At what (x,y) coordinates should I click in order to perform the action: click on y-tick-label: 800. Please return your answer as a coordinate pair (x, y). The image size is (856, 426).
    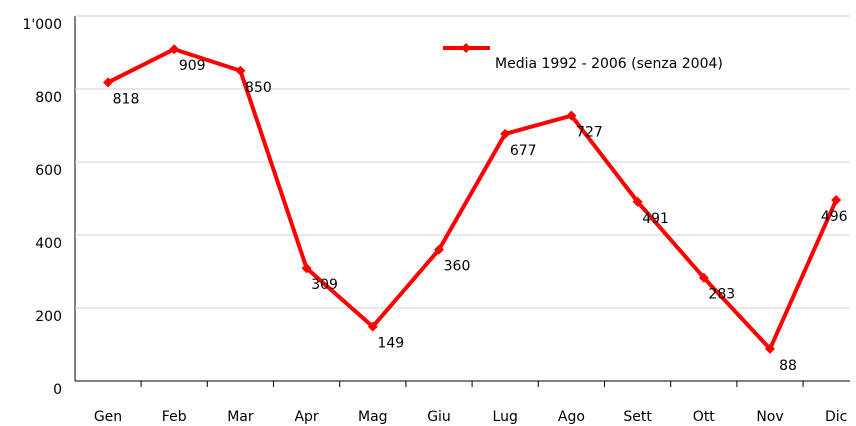
    Looking at the image, I should click on (48, 98).